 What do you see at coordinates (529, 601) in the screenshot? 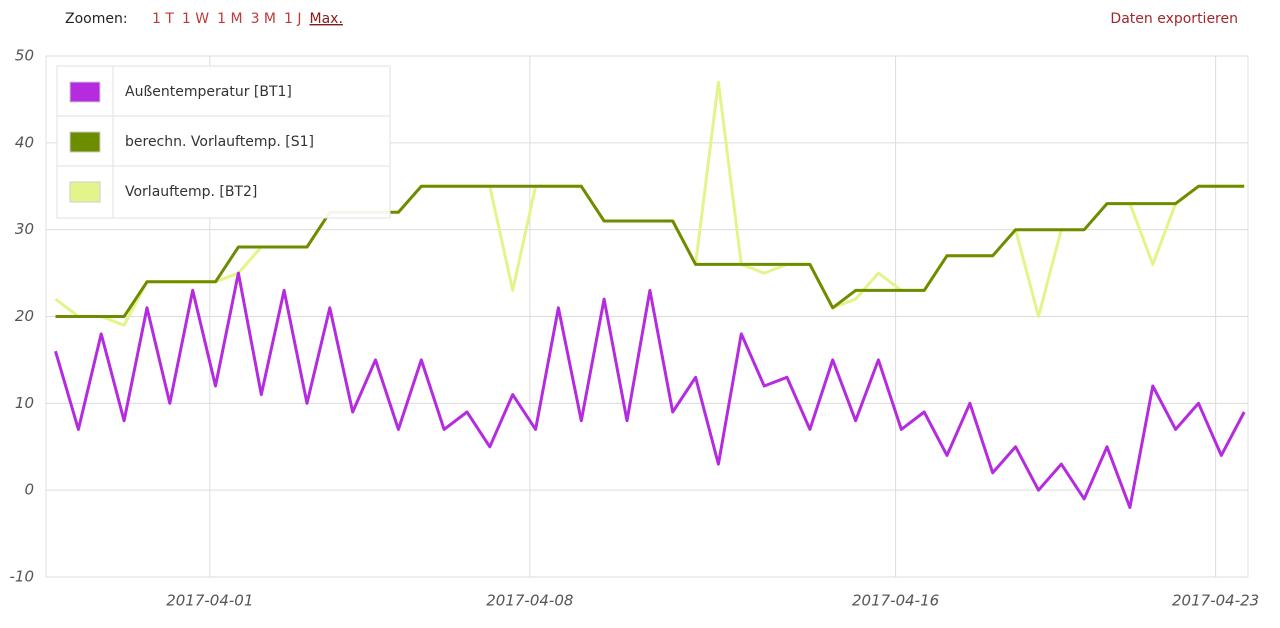
I see `x-tick-label: 2017-04-08` at bounding box center [529, 601].